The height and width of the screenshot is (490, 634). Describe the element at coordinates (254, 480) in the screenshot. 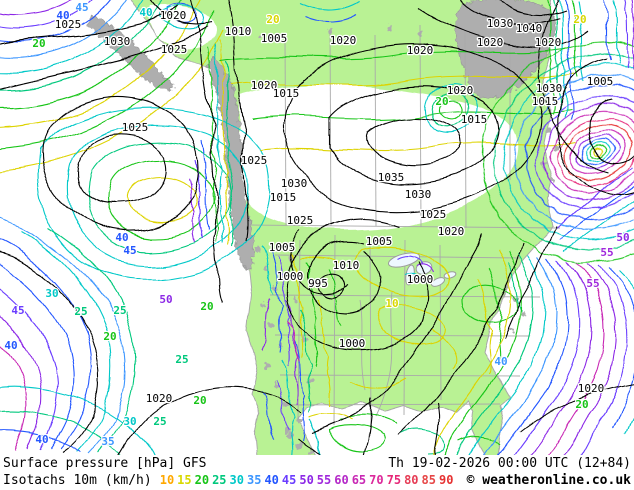

I see `legend-value-35: 35` at that location.